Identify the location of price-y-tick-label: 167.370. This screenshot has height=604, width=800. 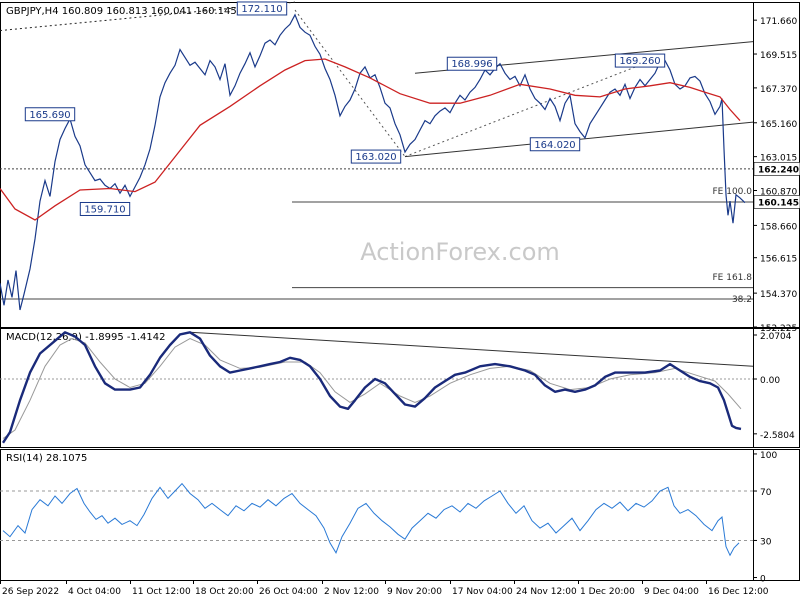
(778, 90).